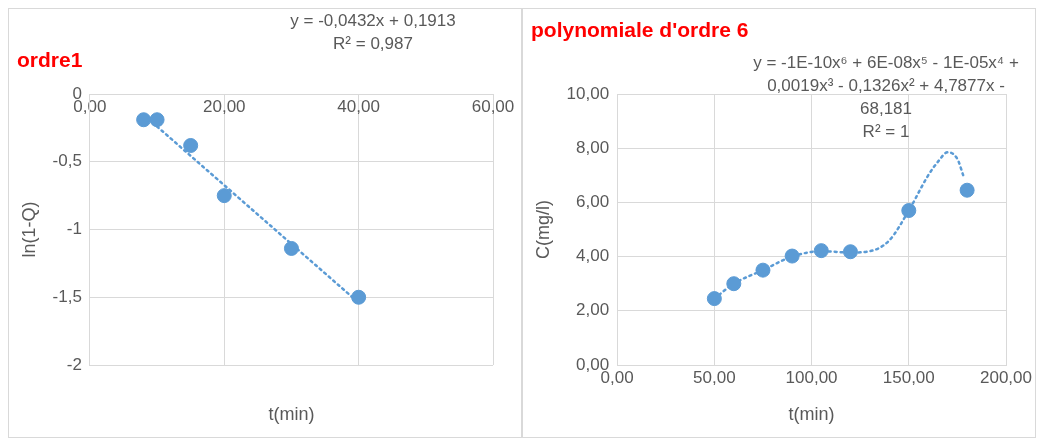 The height and width of the screenshot is (440, 1042). Describe the element at coordinates (67, 296) in the screenshot. I see `y-tick-label: -1,5` at that location.